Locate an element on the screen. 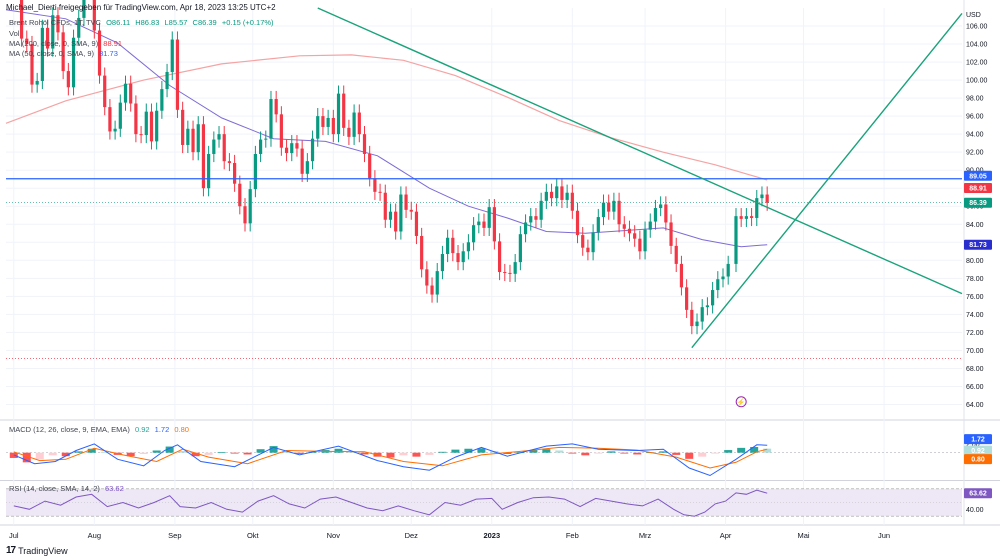 This screenshot has height=560, width=1000. macd-pane is located at coordinates (484, 460).